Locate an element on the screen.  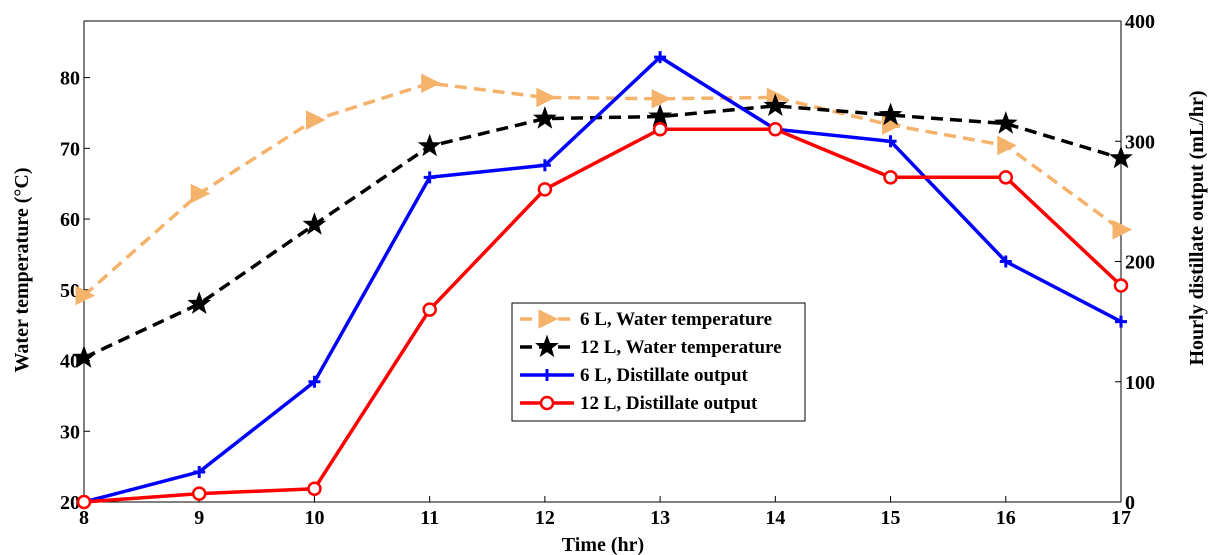
y-tick-label: 80 is located at coordinates (70, 79).